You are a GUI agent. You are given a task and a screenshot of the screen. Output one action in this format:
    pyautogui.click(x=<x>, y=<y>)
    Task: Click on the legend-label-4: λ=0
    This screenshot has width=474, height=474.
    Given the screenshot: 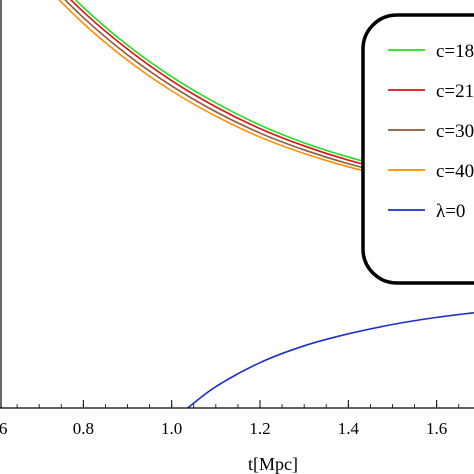 What is the action you would take?
    pyautogui.click(x=450, y=211)
    